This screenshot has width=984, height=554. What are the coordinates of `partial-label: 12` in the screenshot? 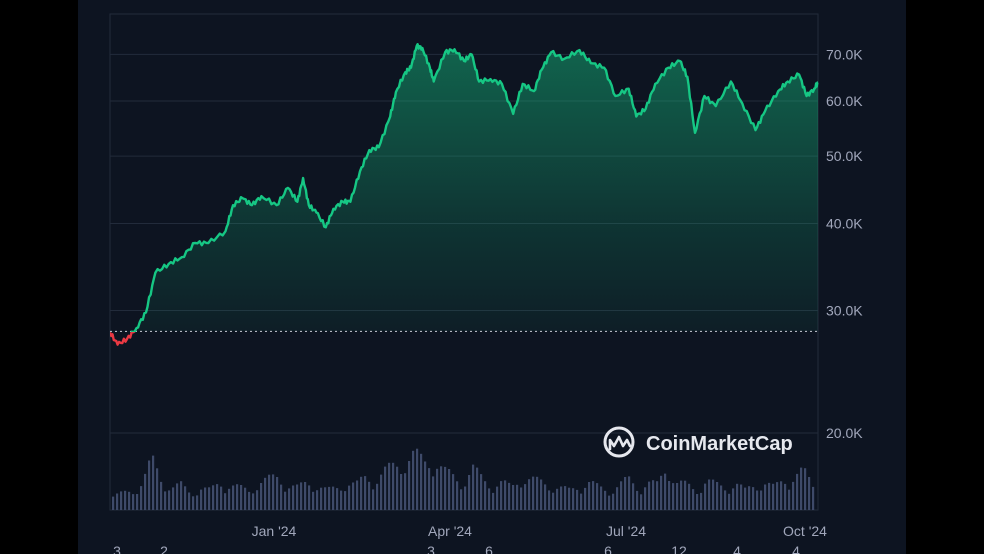 It's located at (679, 548).